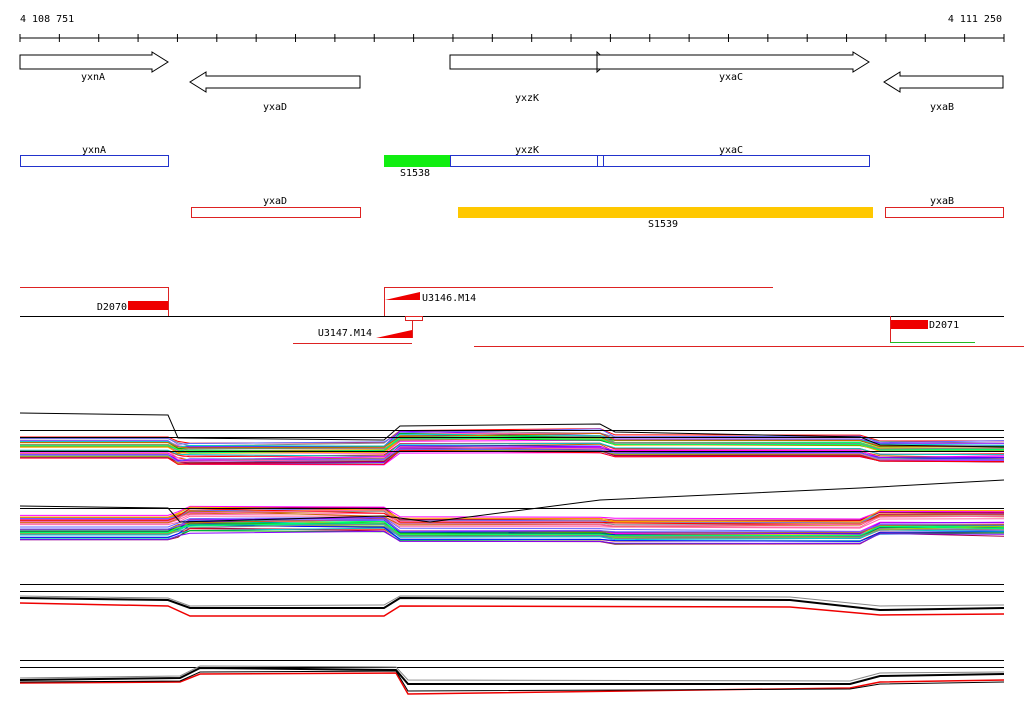  What do you see at coordinates (942, 107) in the screenshot?
I see `gene-label: yxaB` at bounding box center [942, 107].